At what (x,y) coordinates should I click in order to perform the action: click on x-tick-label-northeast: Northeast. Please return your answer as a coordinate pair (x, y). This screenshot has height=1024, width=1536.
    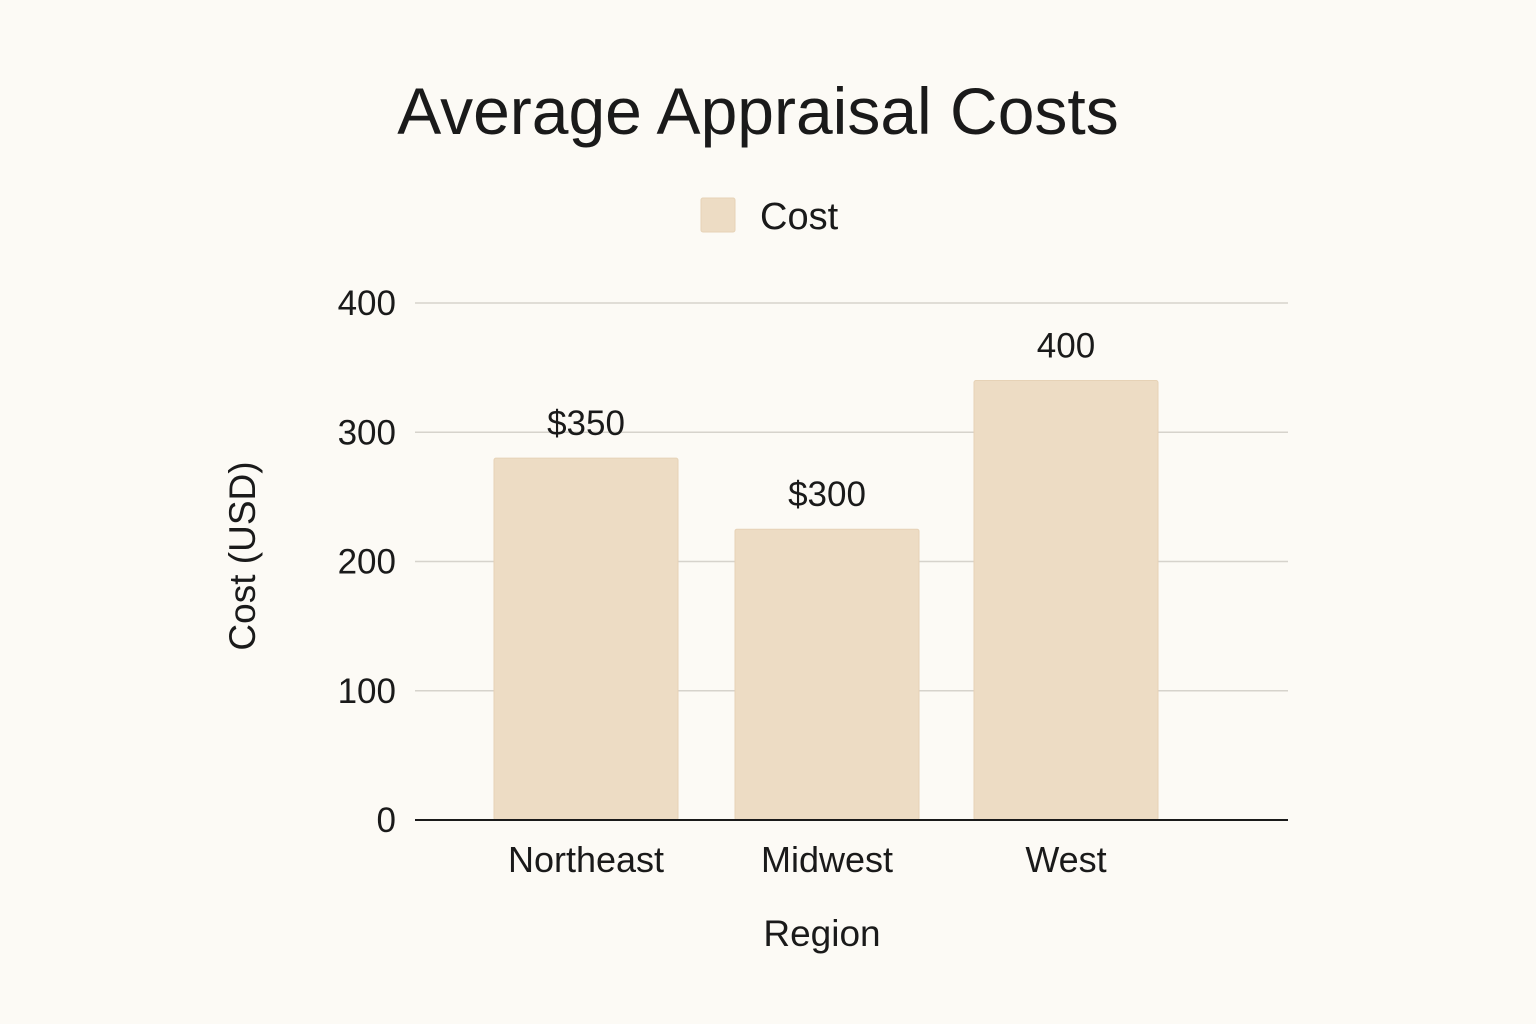
    Looking at the image, I should click on (586, 859).